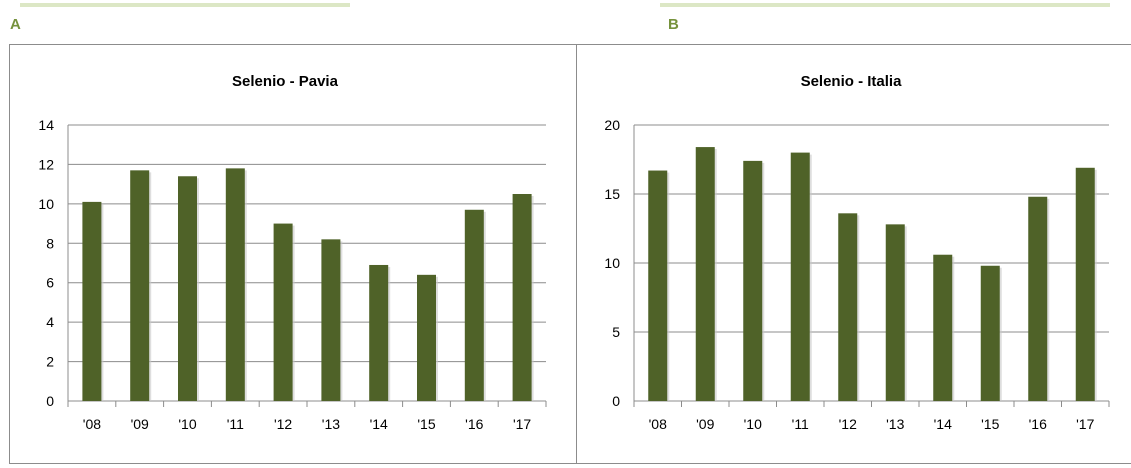  I want to click on y-tick-label: 2, so click(50, 362).